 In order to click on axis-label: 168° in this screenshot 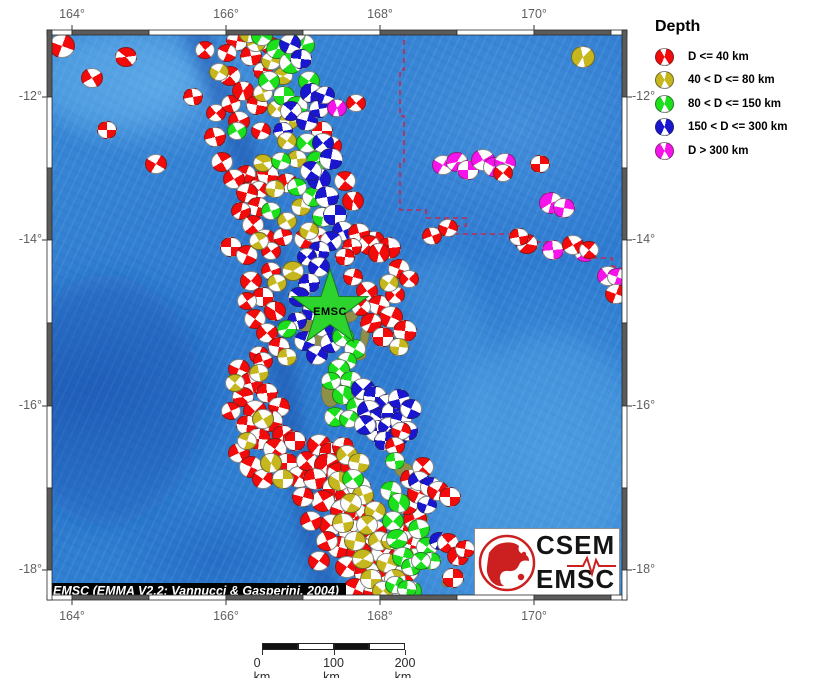, I will do `click(380, 616)`.